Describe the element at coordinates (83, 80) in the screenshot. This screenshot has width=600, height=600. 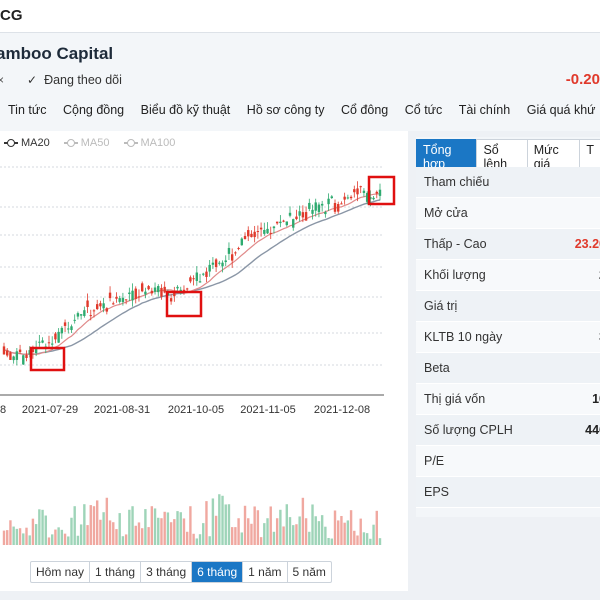
I see `follow-label: Đang theo dõi` at that location.